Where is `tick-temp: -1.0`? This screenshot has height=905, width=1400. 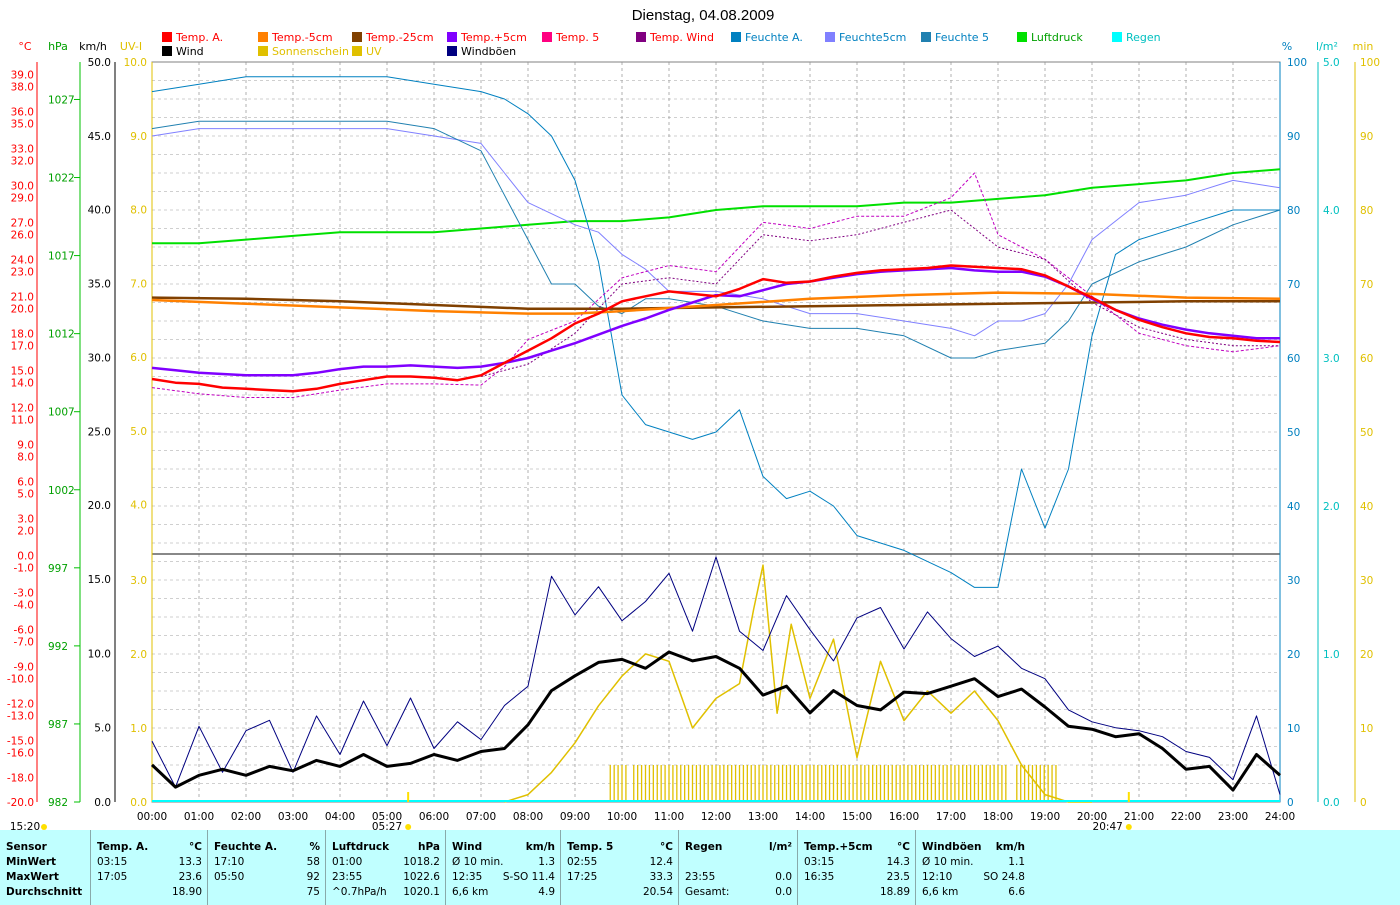 tick-temp: -1.0 is located at coordinates (24, 569).